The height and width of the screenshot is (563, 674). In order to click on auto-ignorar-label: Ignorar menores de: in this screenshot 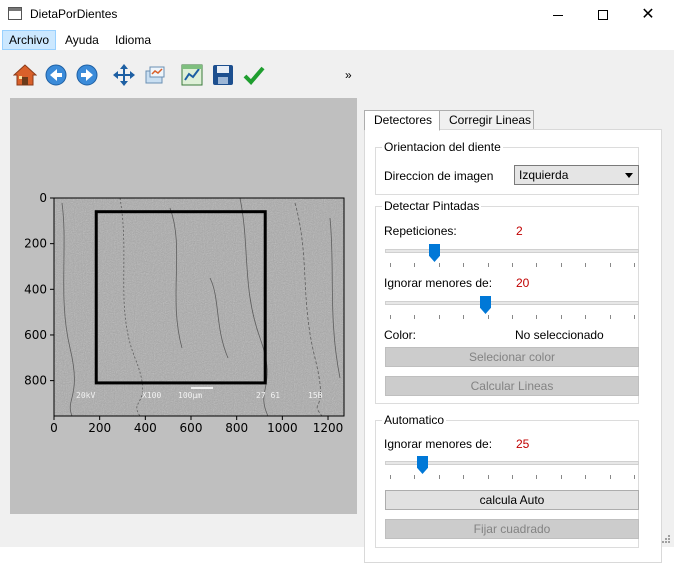, I will do `click(438, 444)`.